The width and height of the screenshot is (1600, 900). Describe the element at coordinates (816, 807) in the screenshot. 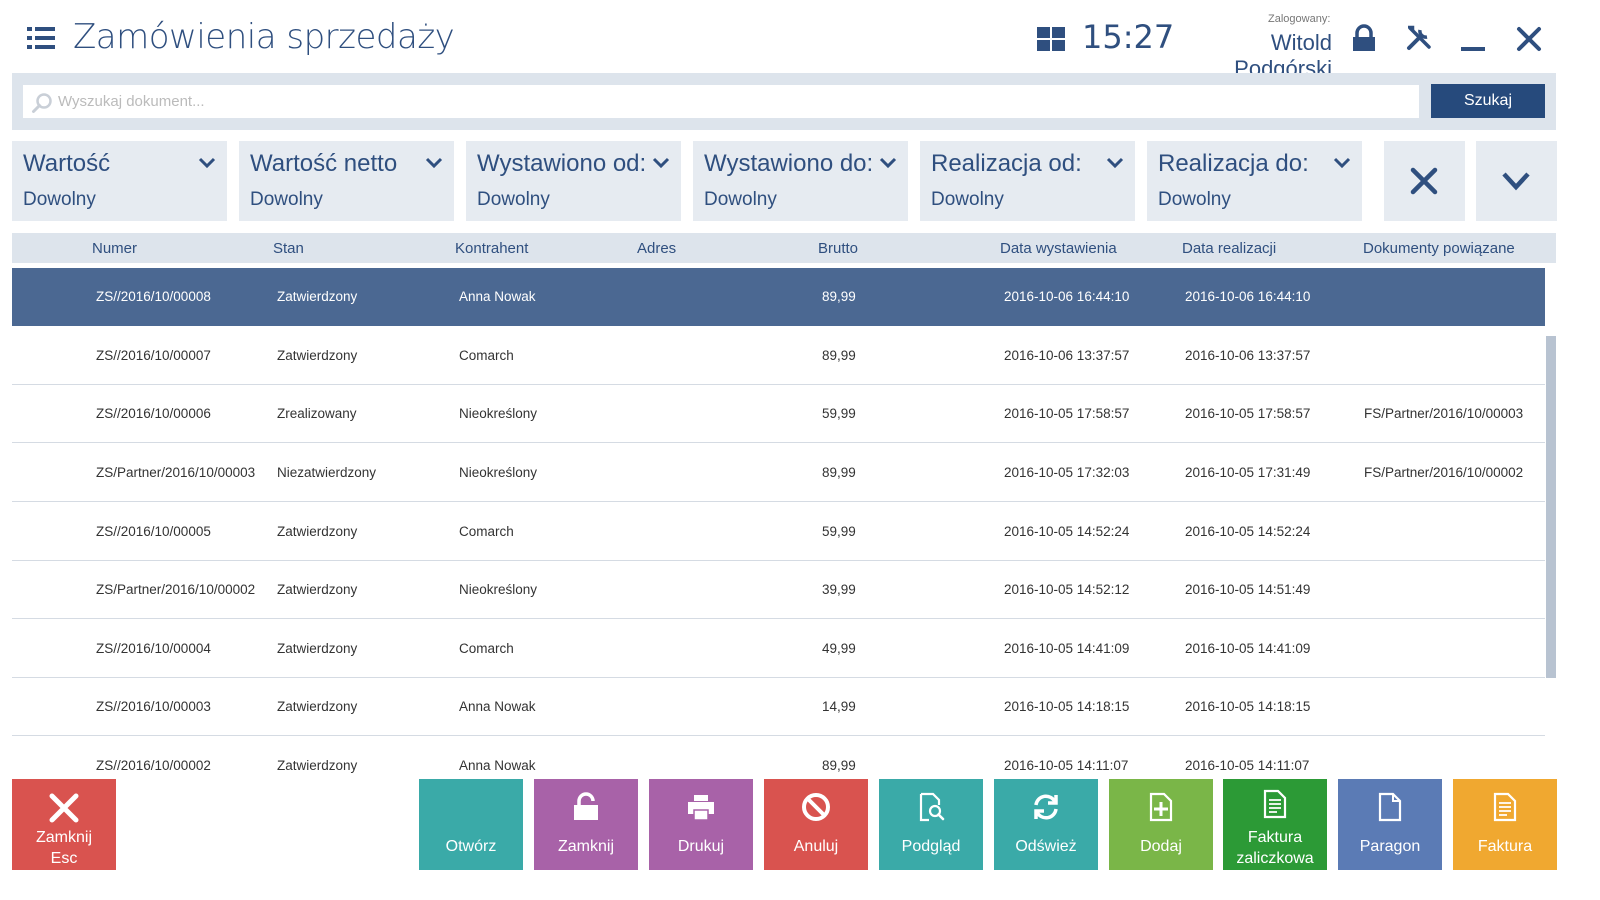

I see `cancel-icon` at that location.